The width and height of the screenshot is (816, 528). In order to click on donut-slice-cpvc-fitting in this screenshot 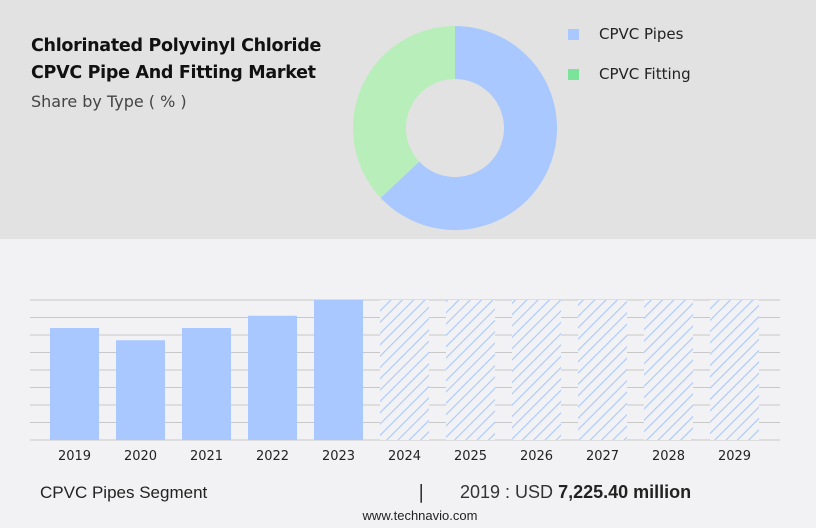, I will do `click(403, 112)`.